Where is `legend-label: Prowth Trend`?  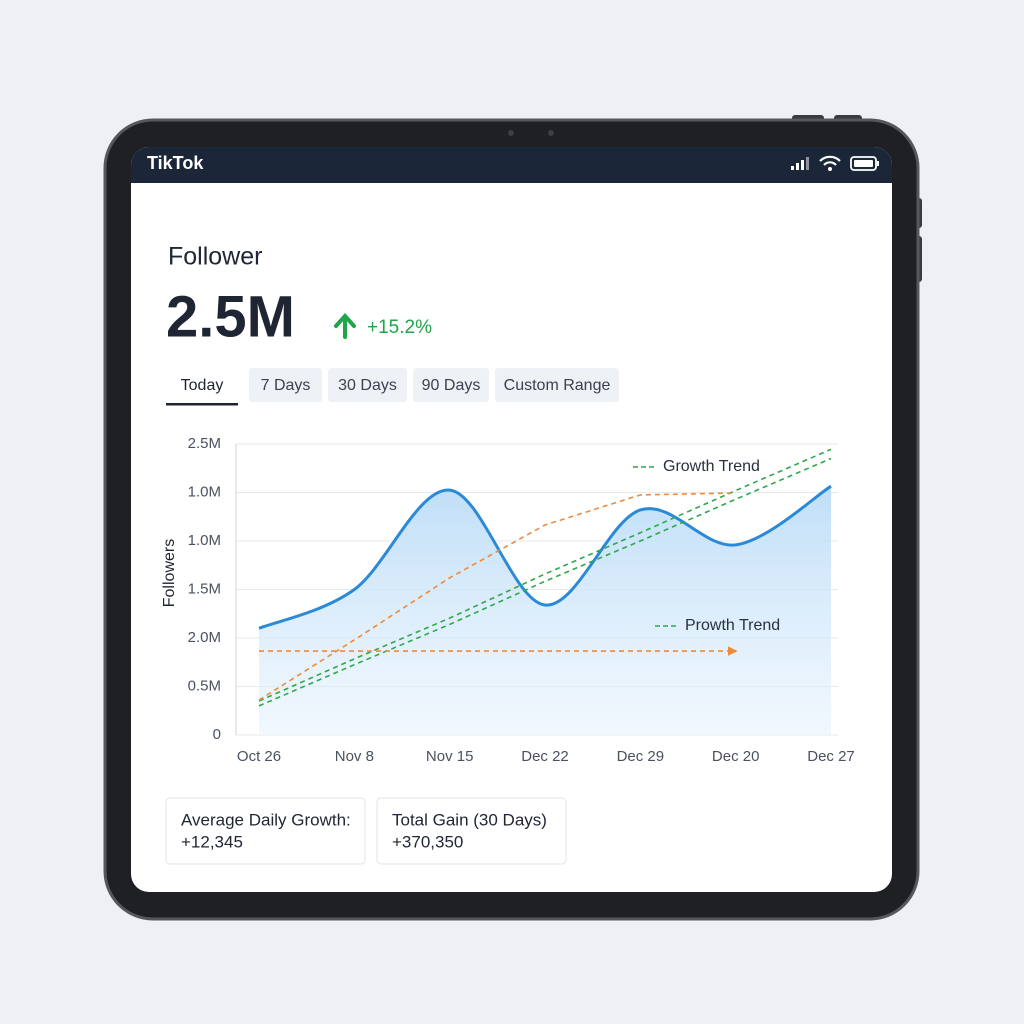 legend-label: Prowth Trend is located at coordinates (732, 625).